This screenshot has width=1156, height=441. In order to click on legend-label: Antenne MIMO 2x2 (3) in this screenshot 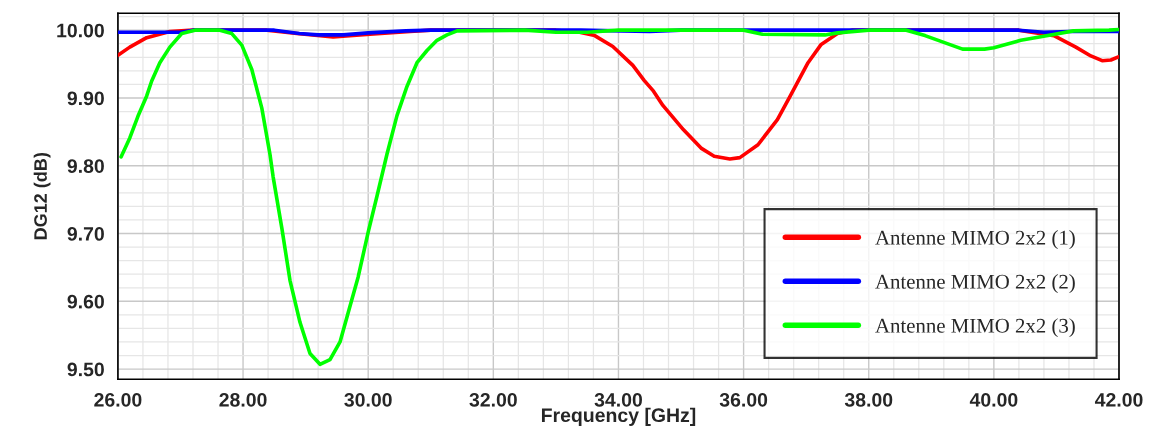, I will do `click(975, 328)`.